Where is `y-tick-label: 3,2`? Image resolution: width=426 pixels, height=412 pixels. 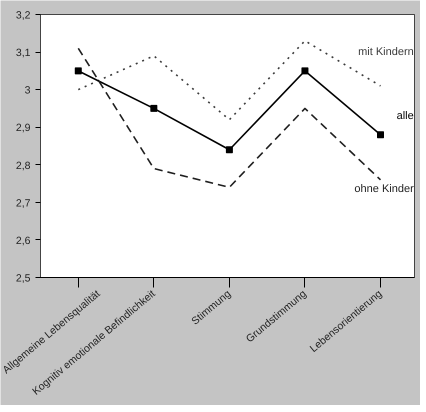 y-tick-label: 3,2 is located at coordinates (23, 16).